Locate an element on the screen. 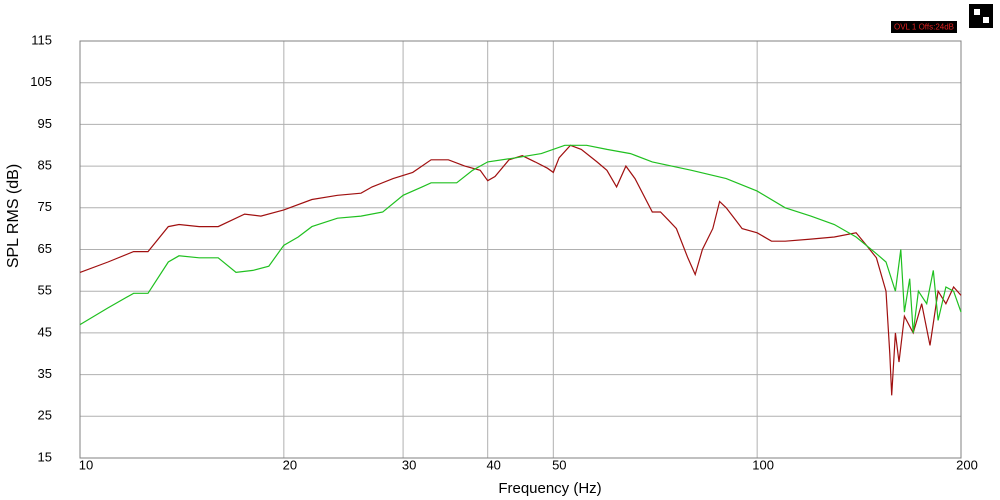 This screenshot has height=500, width=1000. y-axis-label: SPL RMS (dB) is located at coordinates (13, 216).